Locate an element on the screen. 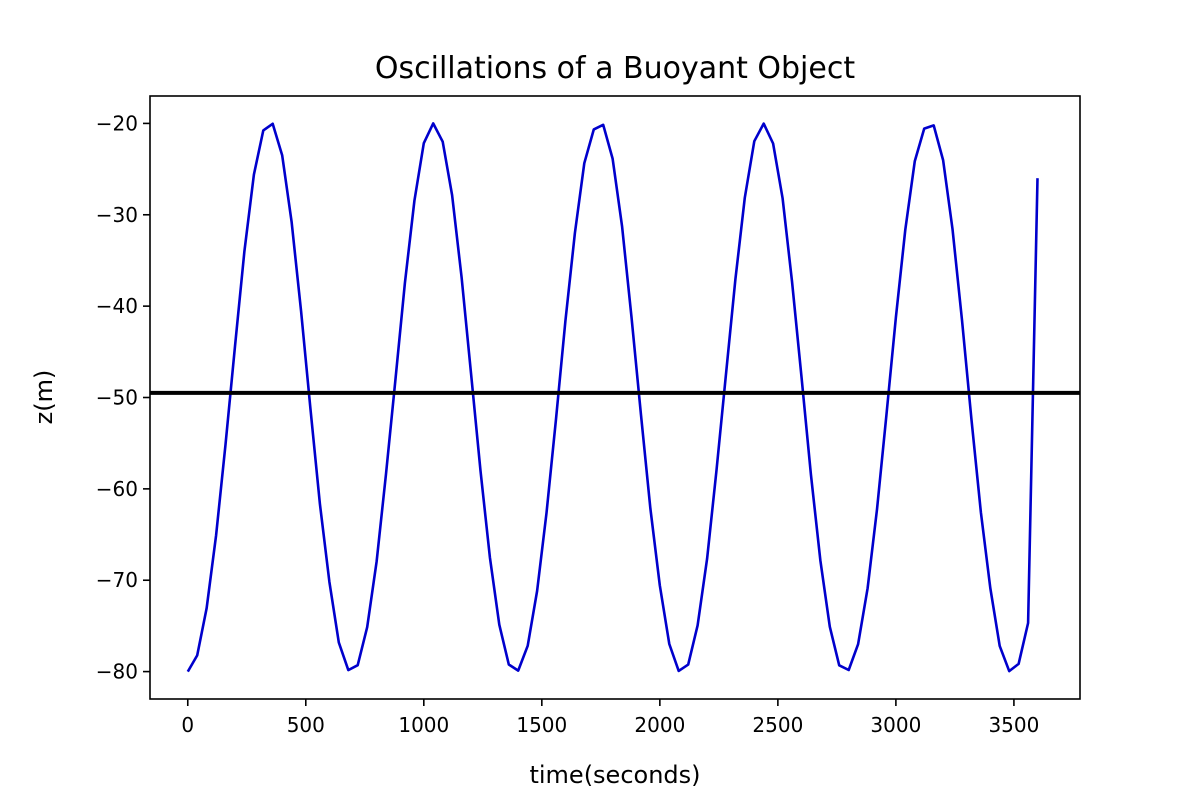  x-tick-label: 3500 is located at coordinates (1013, 725).